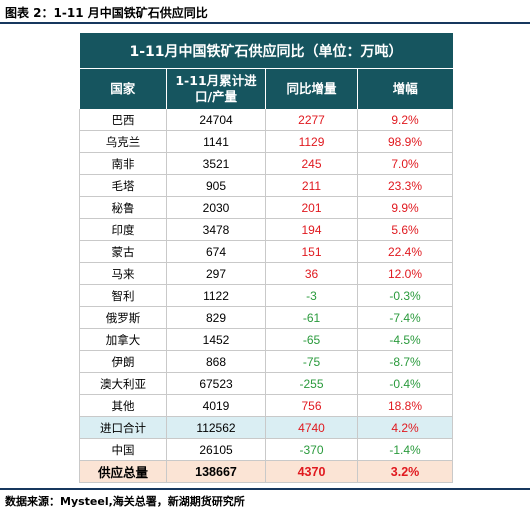  I want to click on cell-volume: 67523, so click(216, 383).